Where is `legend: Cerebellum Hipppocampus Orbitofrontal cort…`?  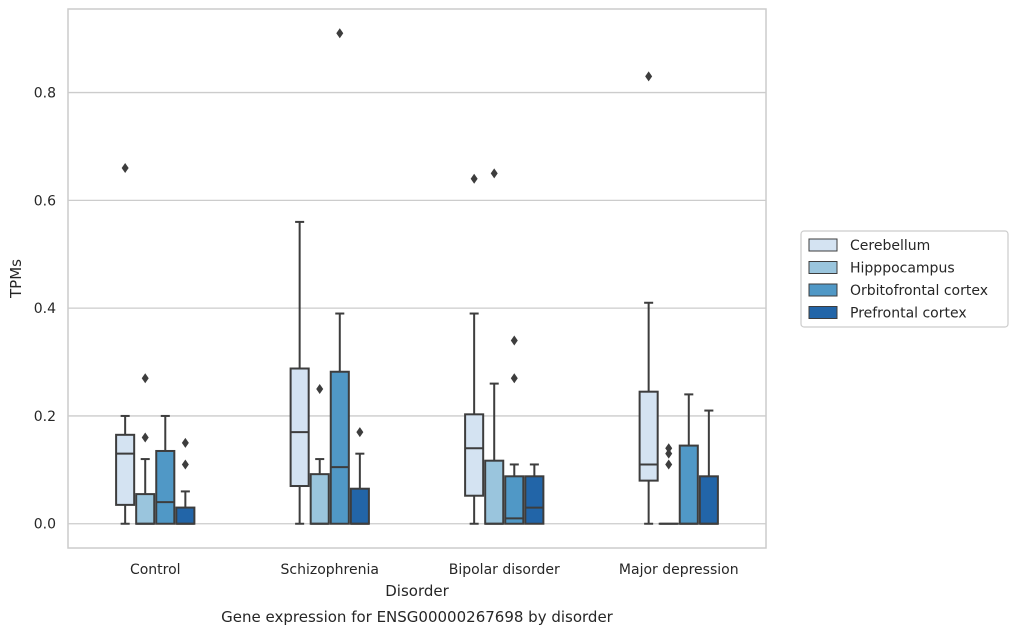
legend: Cerebellum Hipppocampus Orbitofrontal cort… is located at coordinates (904, 279).